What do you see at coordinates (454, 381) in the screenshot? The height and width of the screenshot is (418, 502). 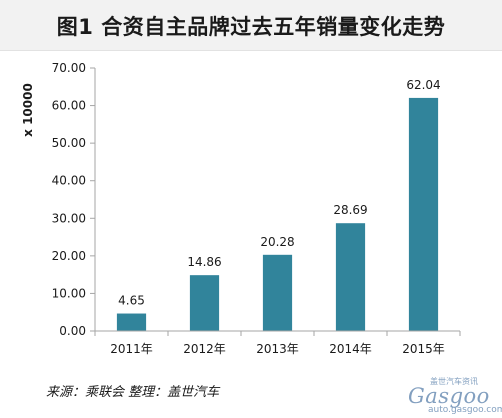 I see `watermark-cn-text: 盖世汽车资讯` at bounding box center [454, 381].